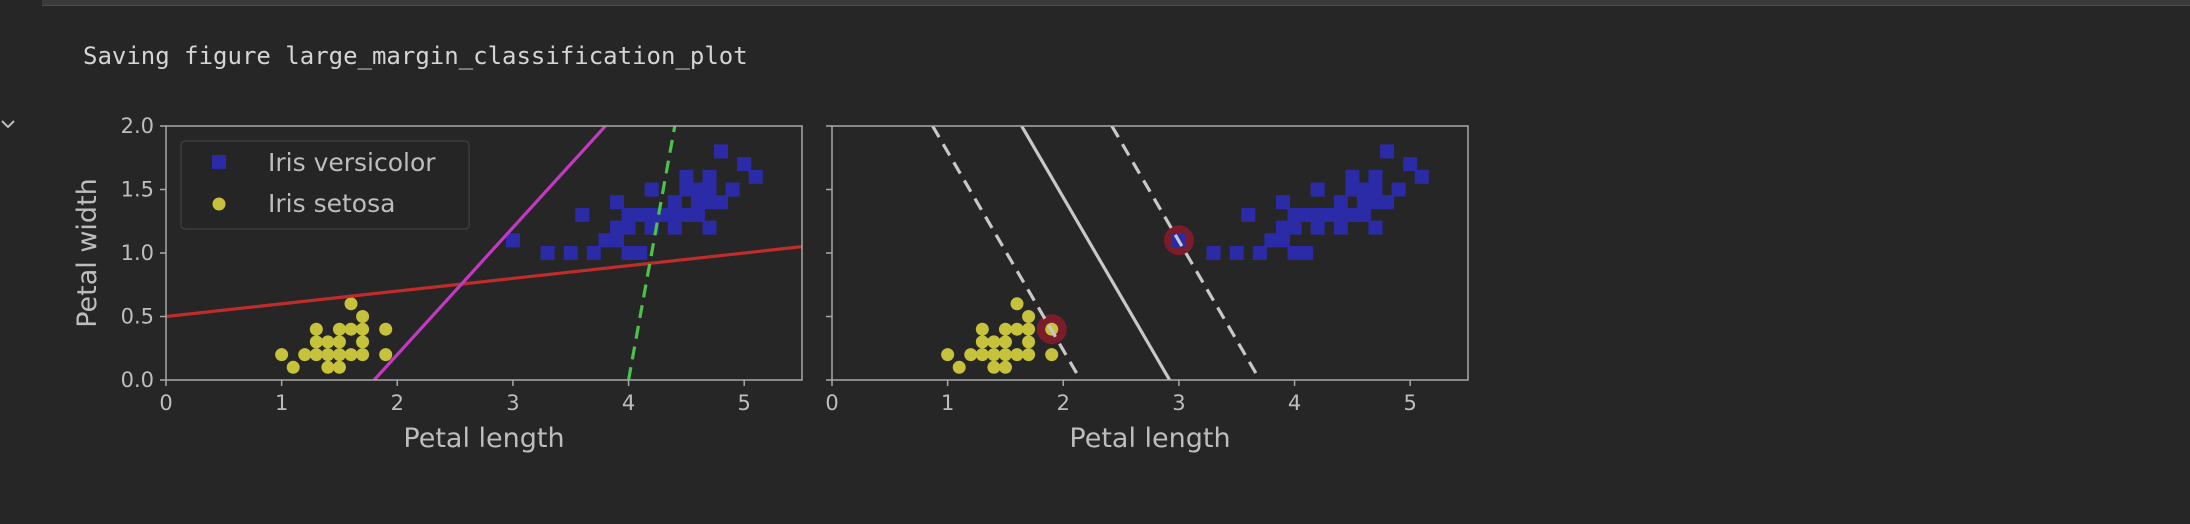 The width and height of the screenshot is (2190, 524). What do you see at coordinates (947, 403) in the screenshot?
I see `x-tick-label: 1` at bounding box center [947, 403].